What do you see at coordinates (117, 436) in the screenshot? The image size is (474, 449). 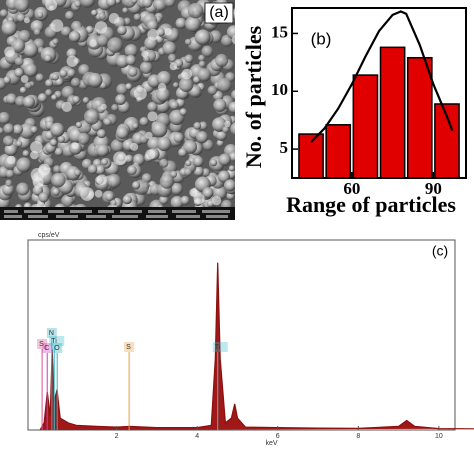 I see `x-tick-label: 2` at bounding box center [117, 436].